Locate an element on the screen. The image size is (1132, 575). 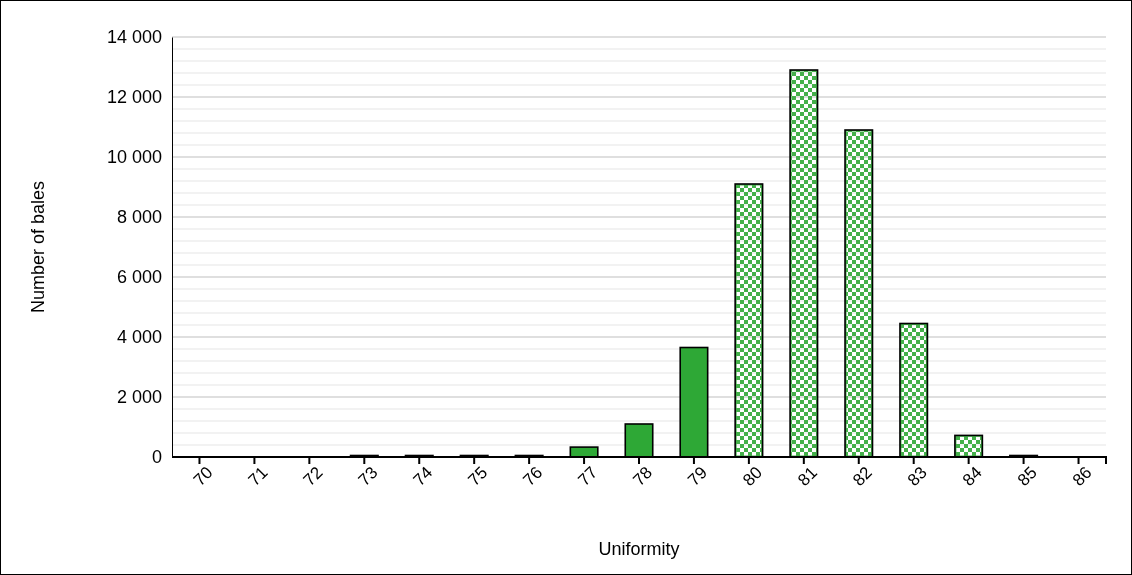
x-tick-label: 82 is located at coordinates (862, 476).